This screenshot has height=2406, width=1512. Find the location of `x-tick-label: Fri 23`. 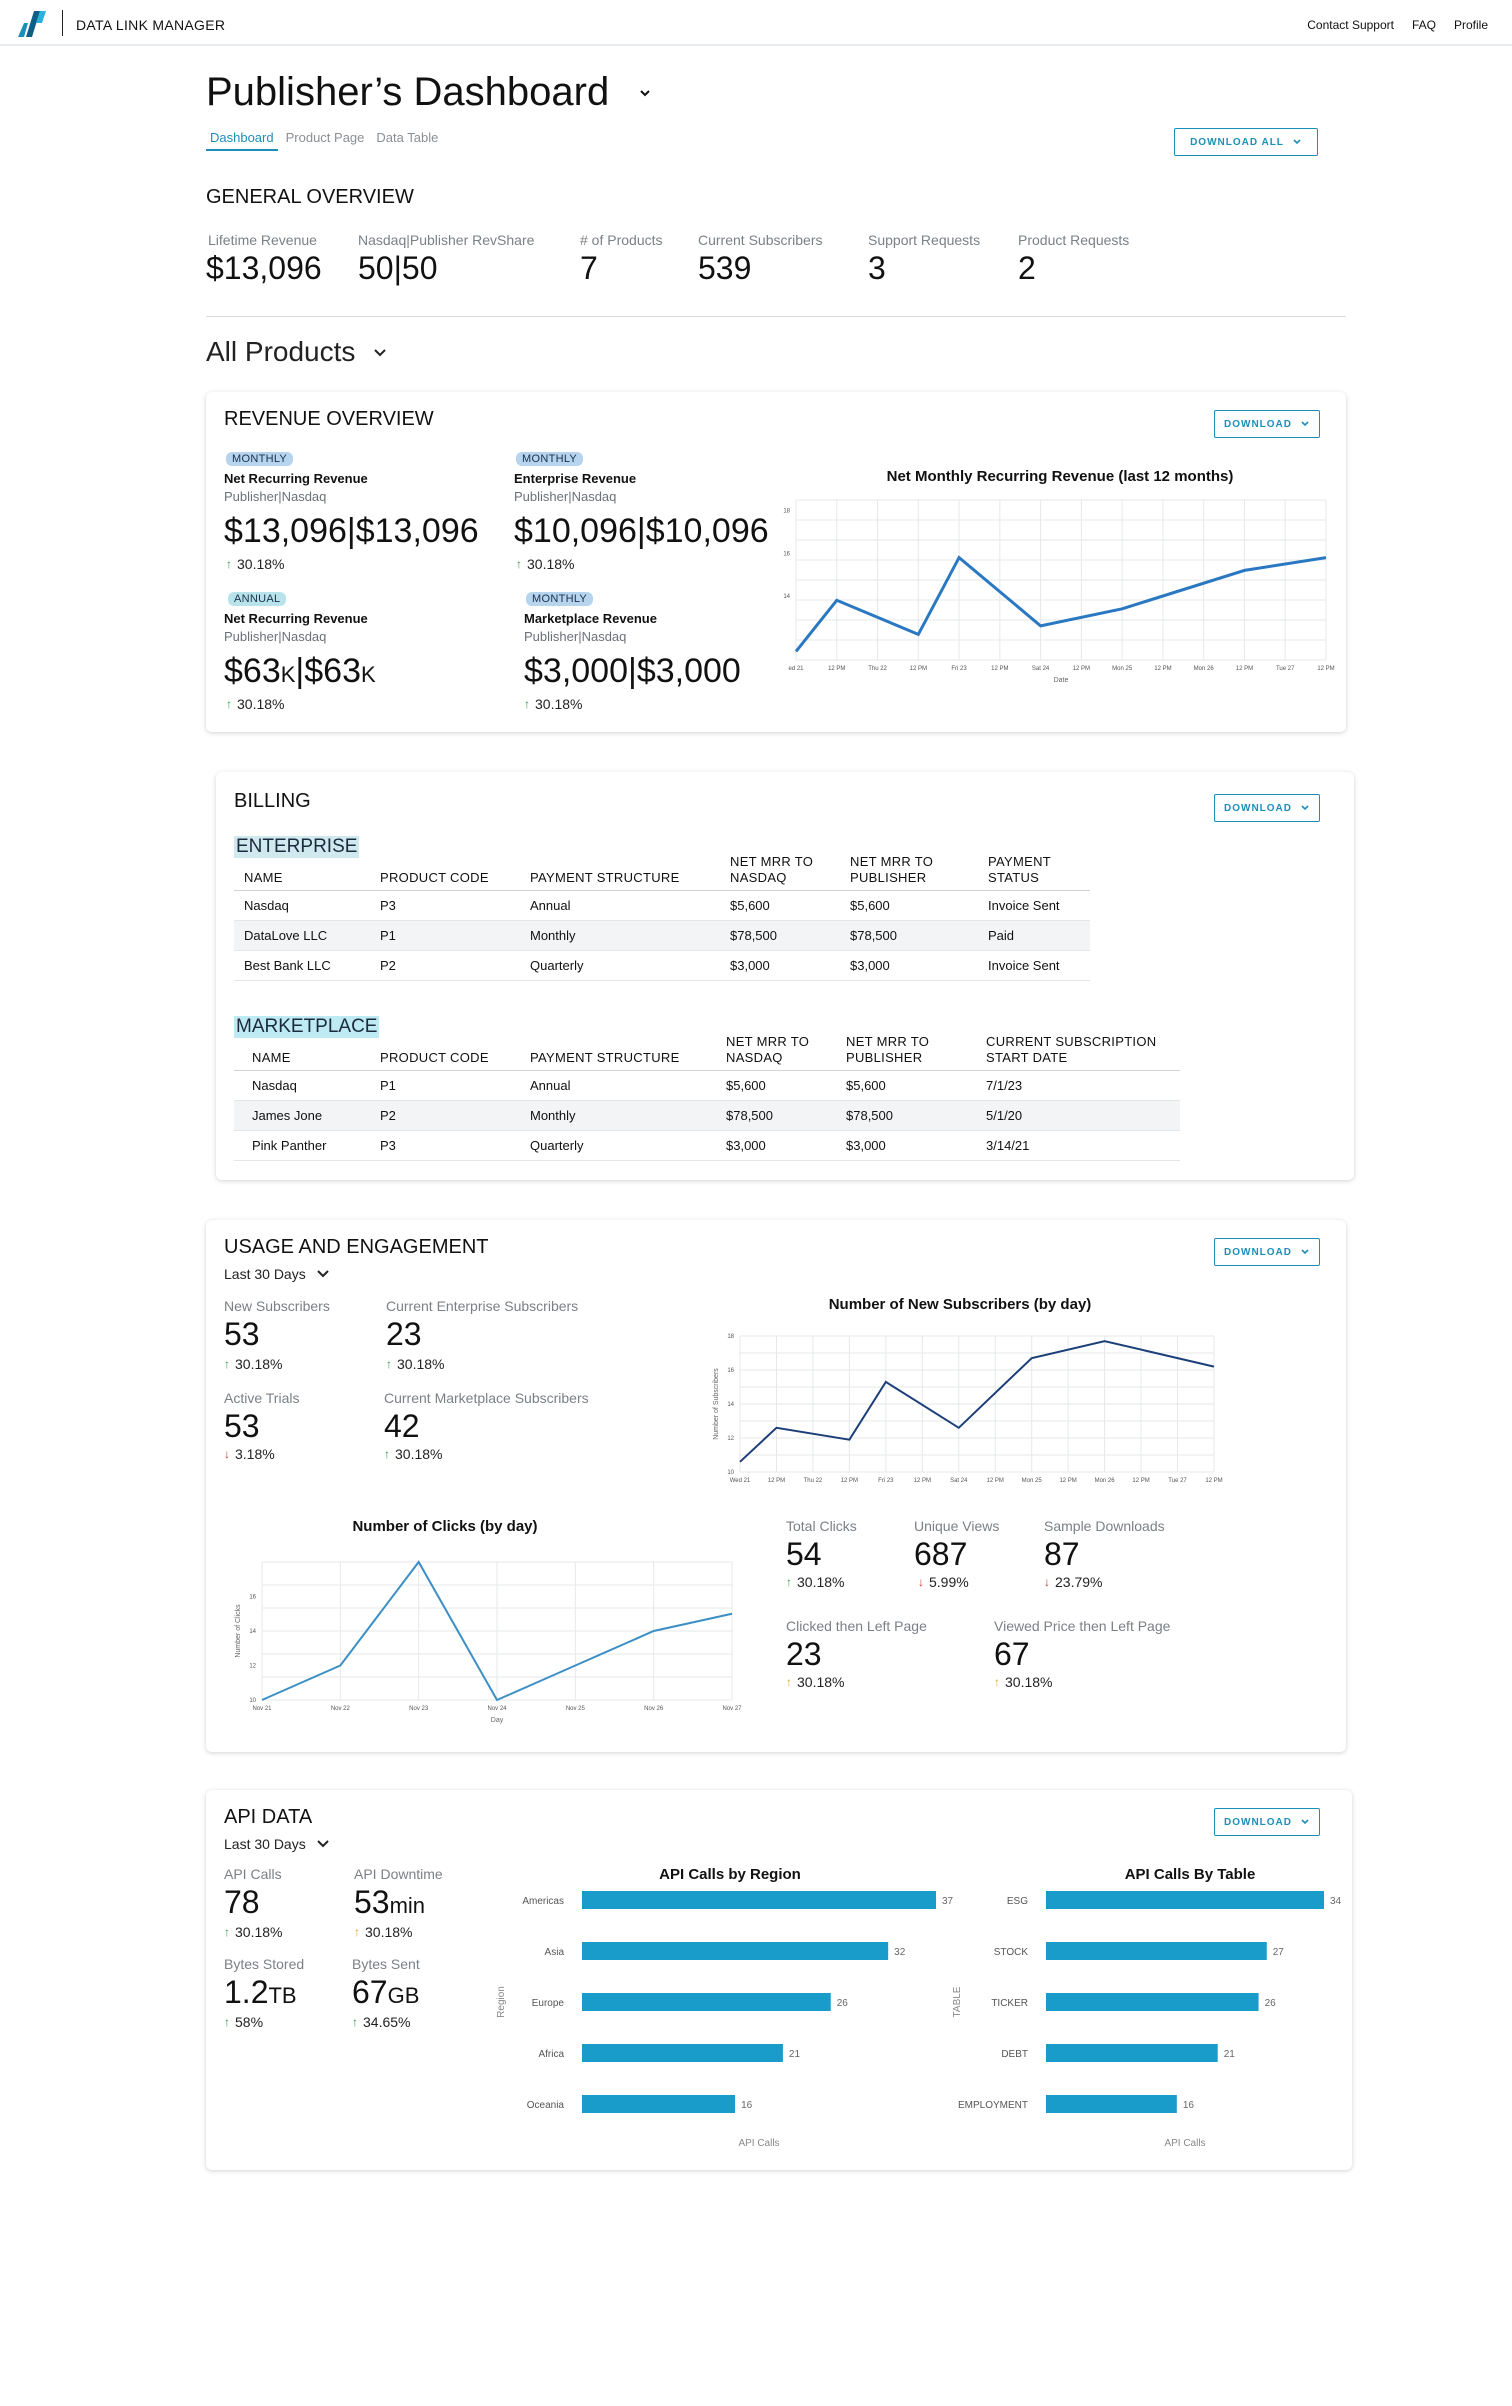

x-tick-label: Fri 23 is located at coordinates (886, 1481).